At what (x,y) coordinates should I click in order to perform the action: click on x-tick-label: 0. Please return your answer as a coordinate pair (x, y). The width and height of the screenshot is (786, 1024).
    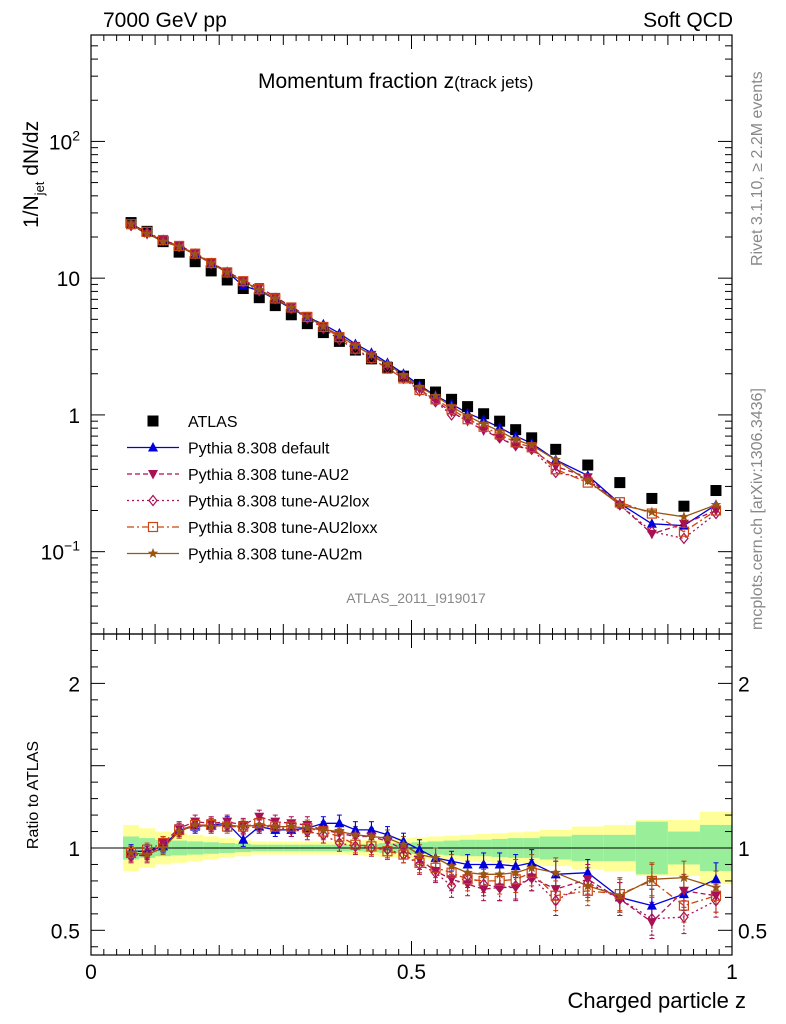
    Looking at the image, I should click on (91, 972).